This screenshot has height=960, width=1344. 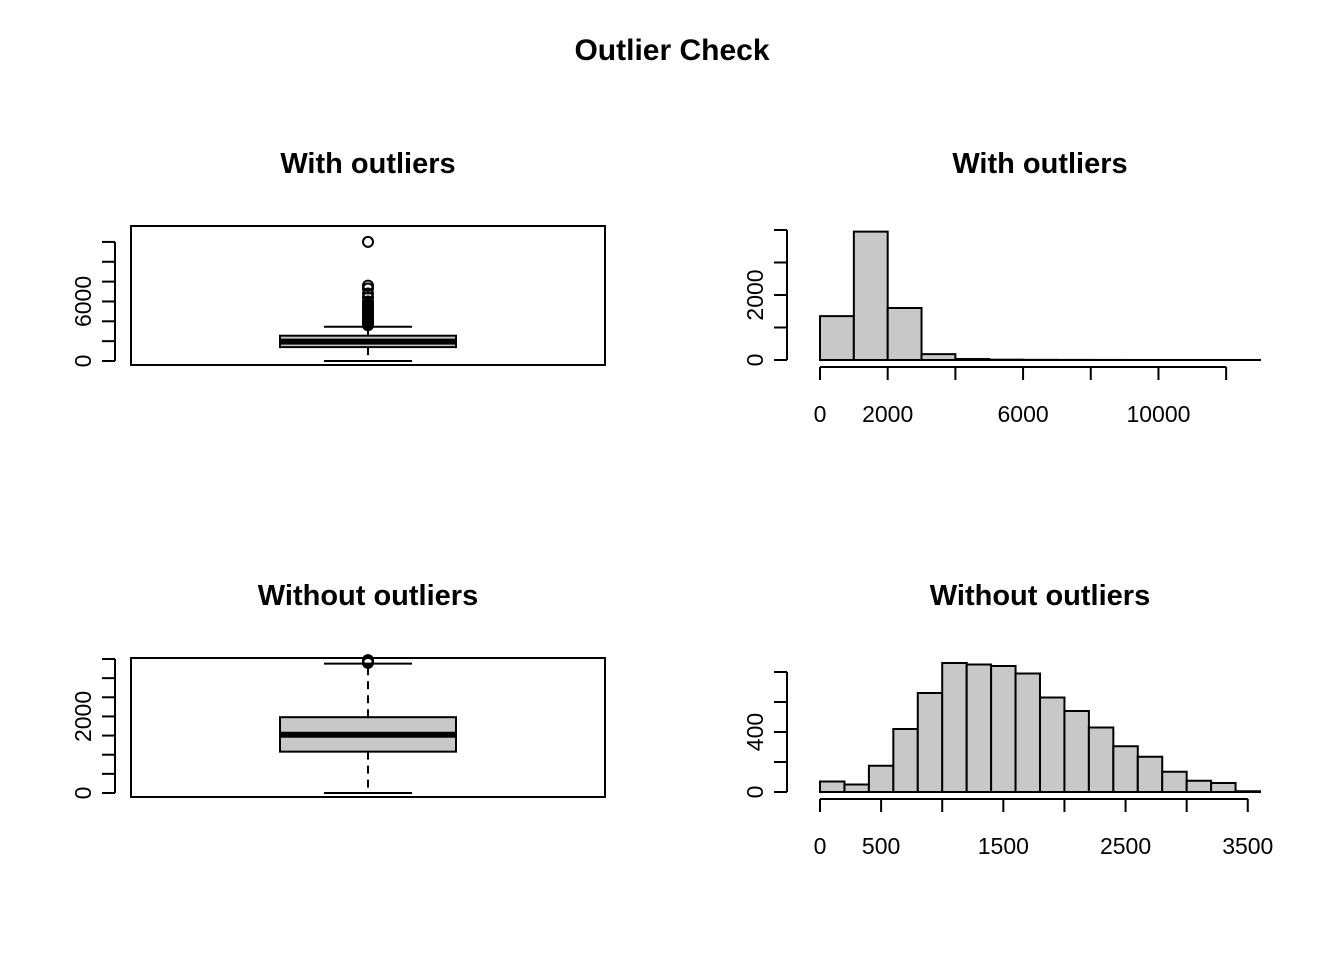 I want to click on y-tick-label: 6000, so click(x=83, y=301).